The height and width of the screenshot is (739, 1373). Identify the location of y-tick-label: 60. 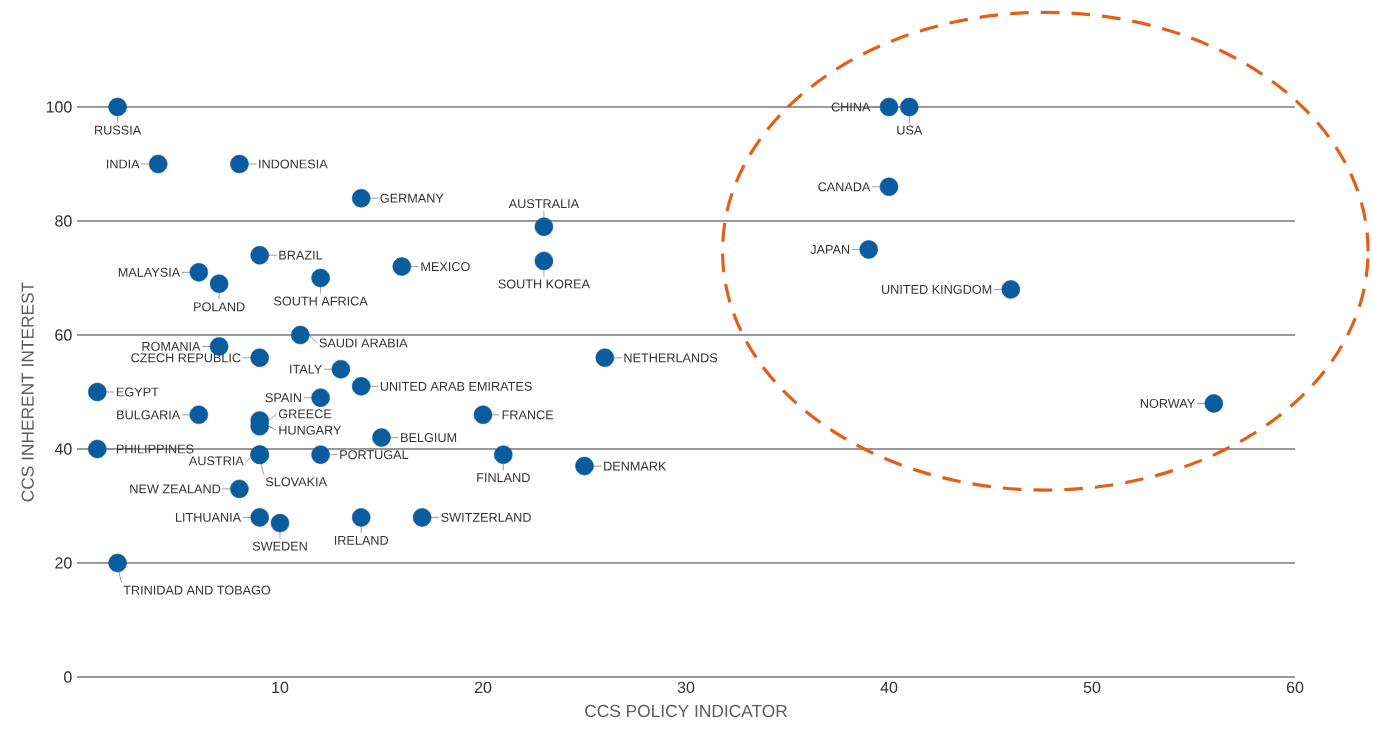
(63, 335).